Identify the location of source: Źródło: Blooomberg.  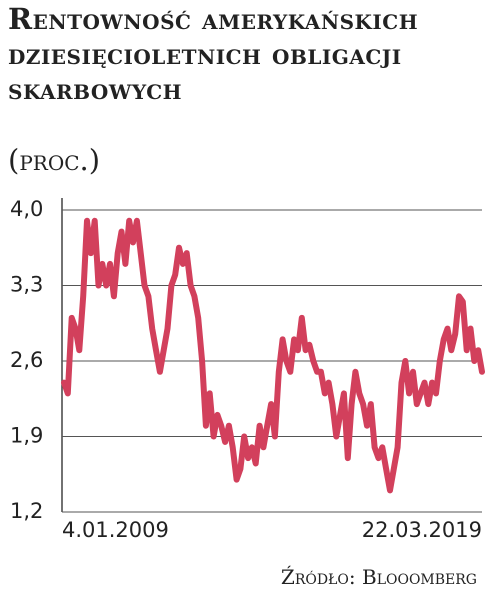
(378, 577).